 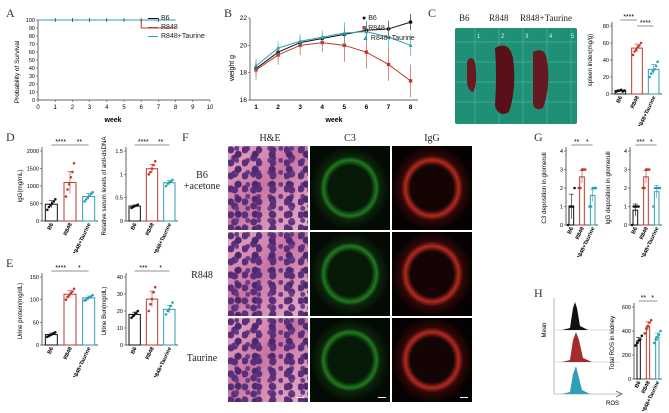 I want to click on y-tick-label: 30, so click(x=120, y=295).